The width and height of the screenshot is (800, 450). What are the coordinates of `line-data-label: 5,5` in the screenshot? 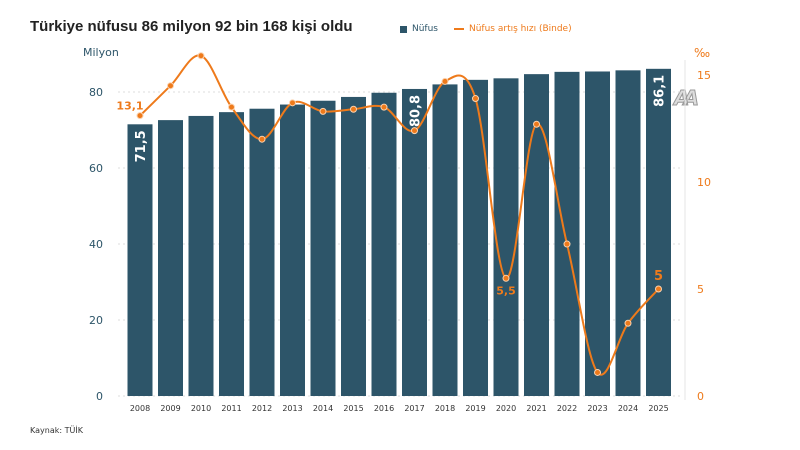 It's located at (506, 290).